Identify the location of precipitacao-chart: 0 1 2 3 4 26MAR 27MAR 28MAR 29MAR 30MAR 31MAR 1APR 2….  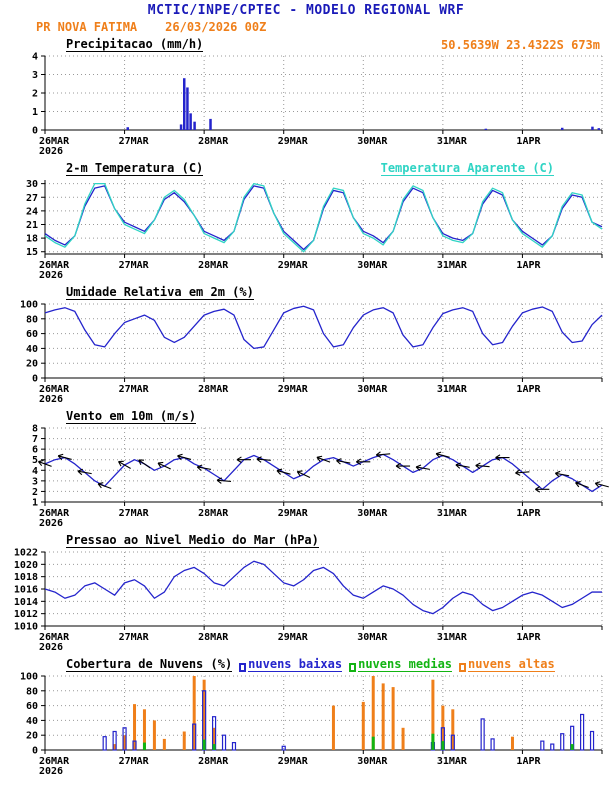
(317, 104).